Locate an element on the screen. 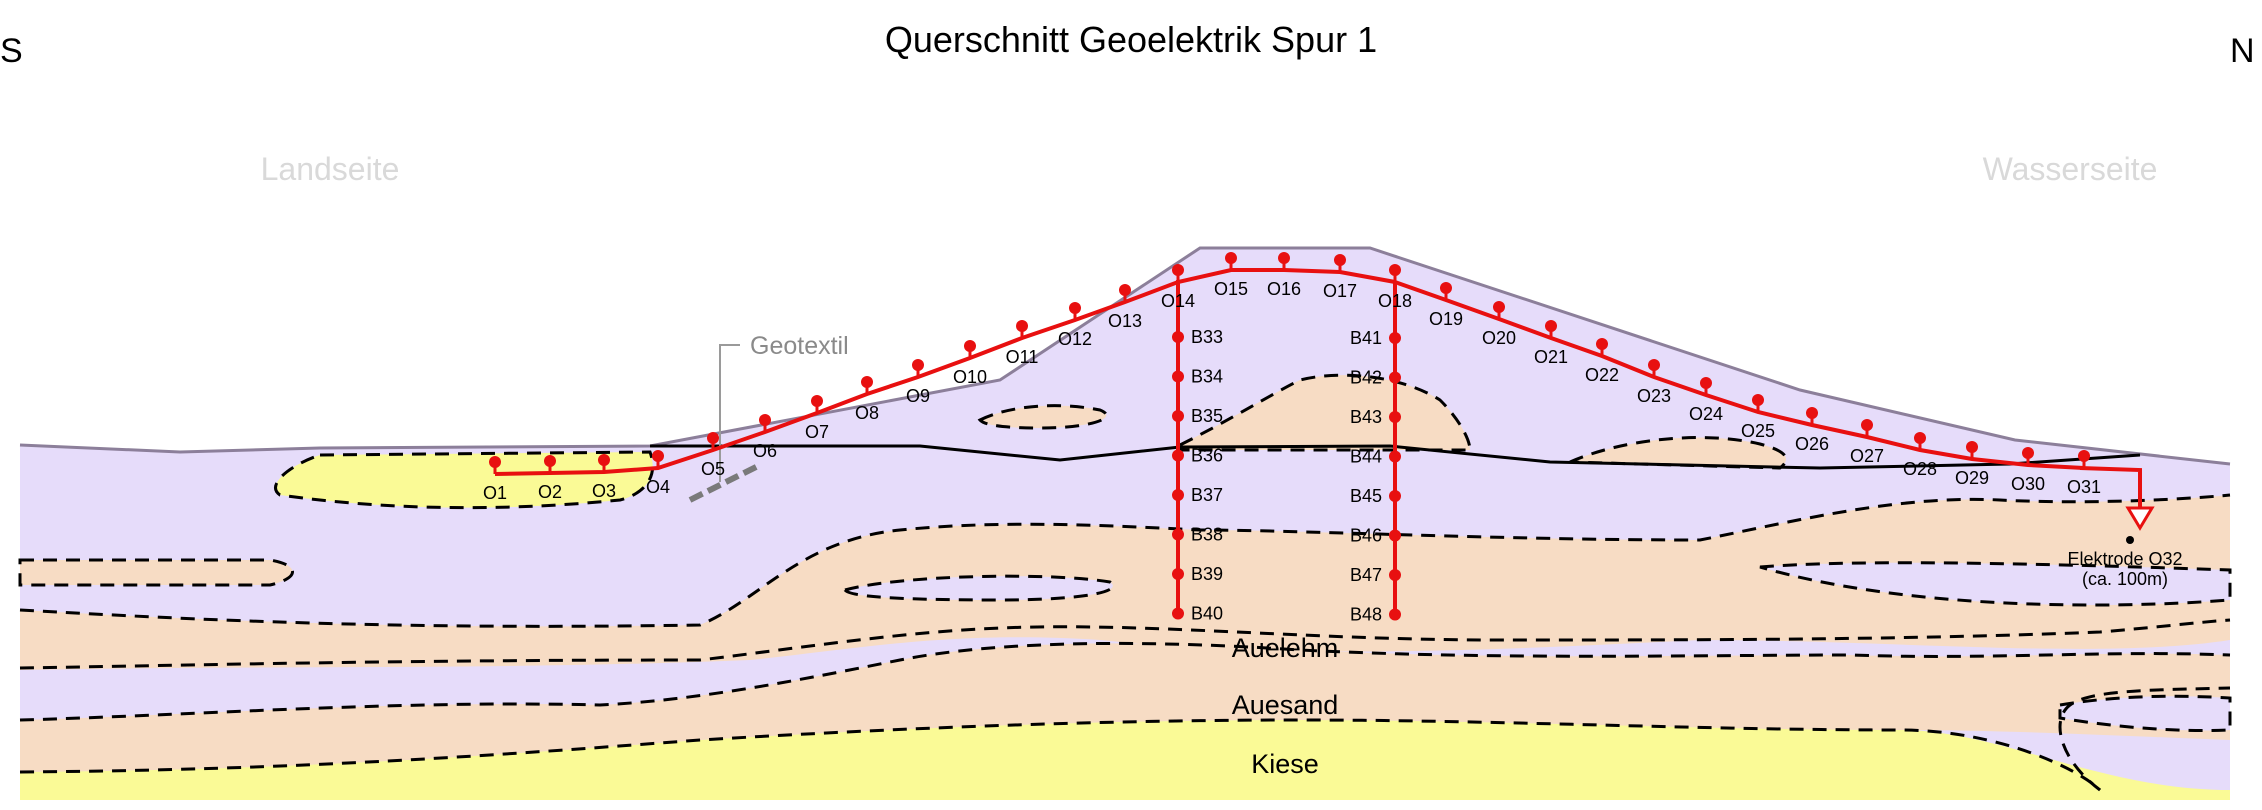 The width and height of the screenshot is (2262, 810). electrode-label: O25 is located at coordinates (1758, 431).